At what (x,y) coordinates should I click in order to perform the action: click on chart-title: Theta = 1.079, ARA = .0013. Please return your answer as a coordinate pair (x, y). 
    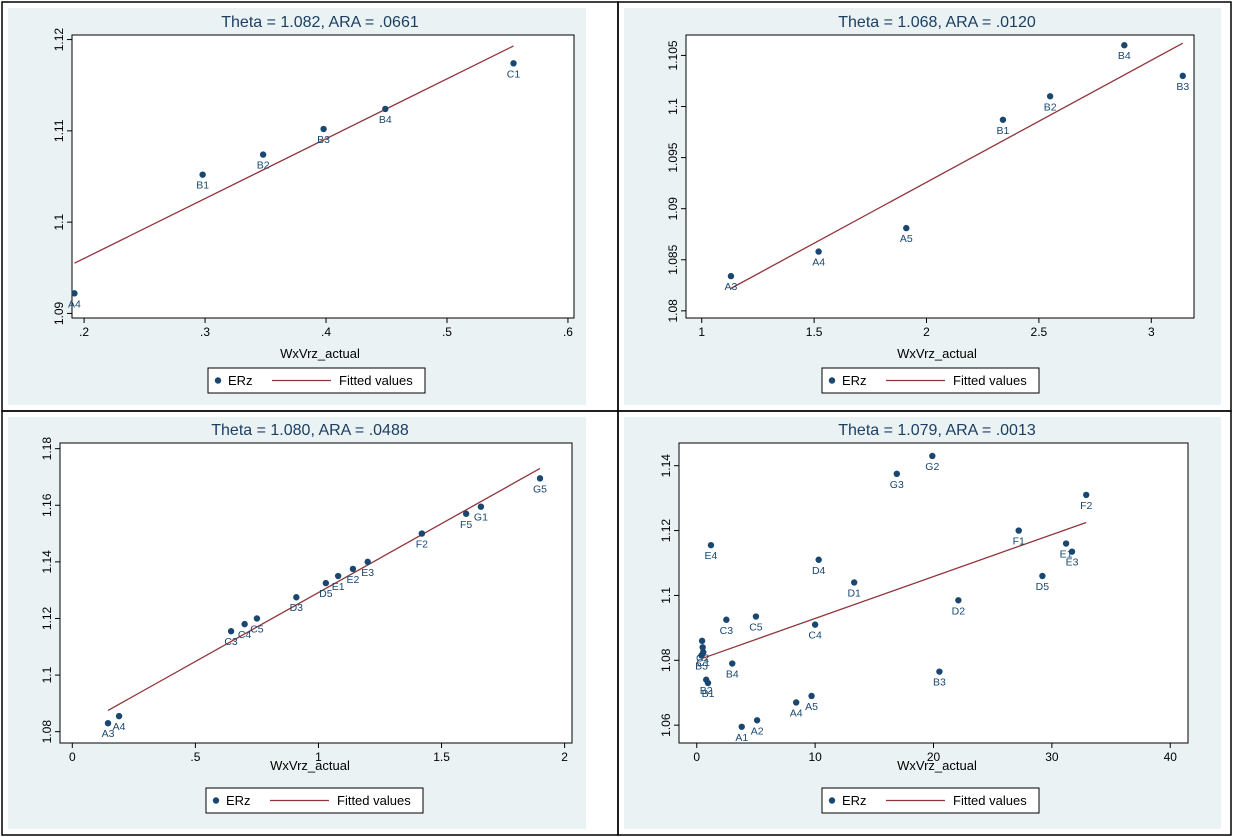
    Looking at the image, I should click on (937, 430).